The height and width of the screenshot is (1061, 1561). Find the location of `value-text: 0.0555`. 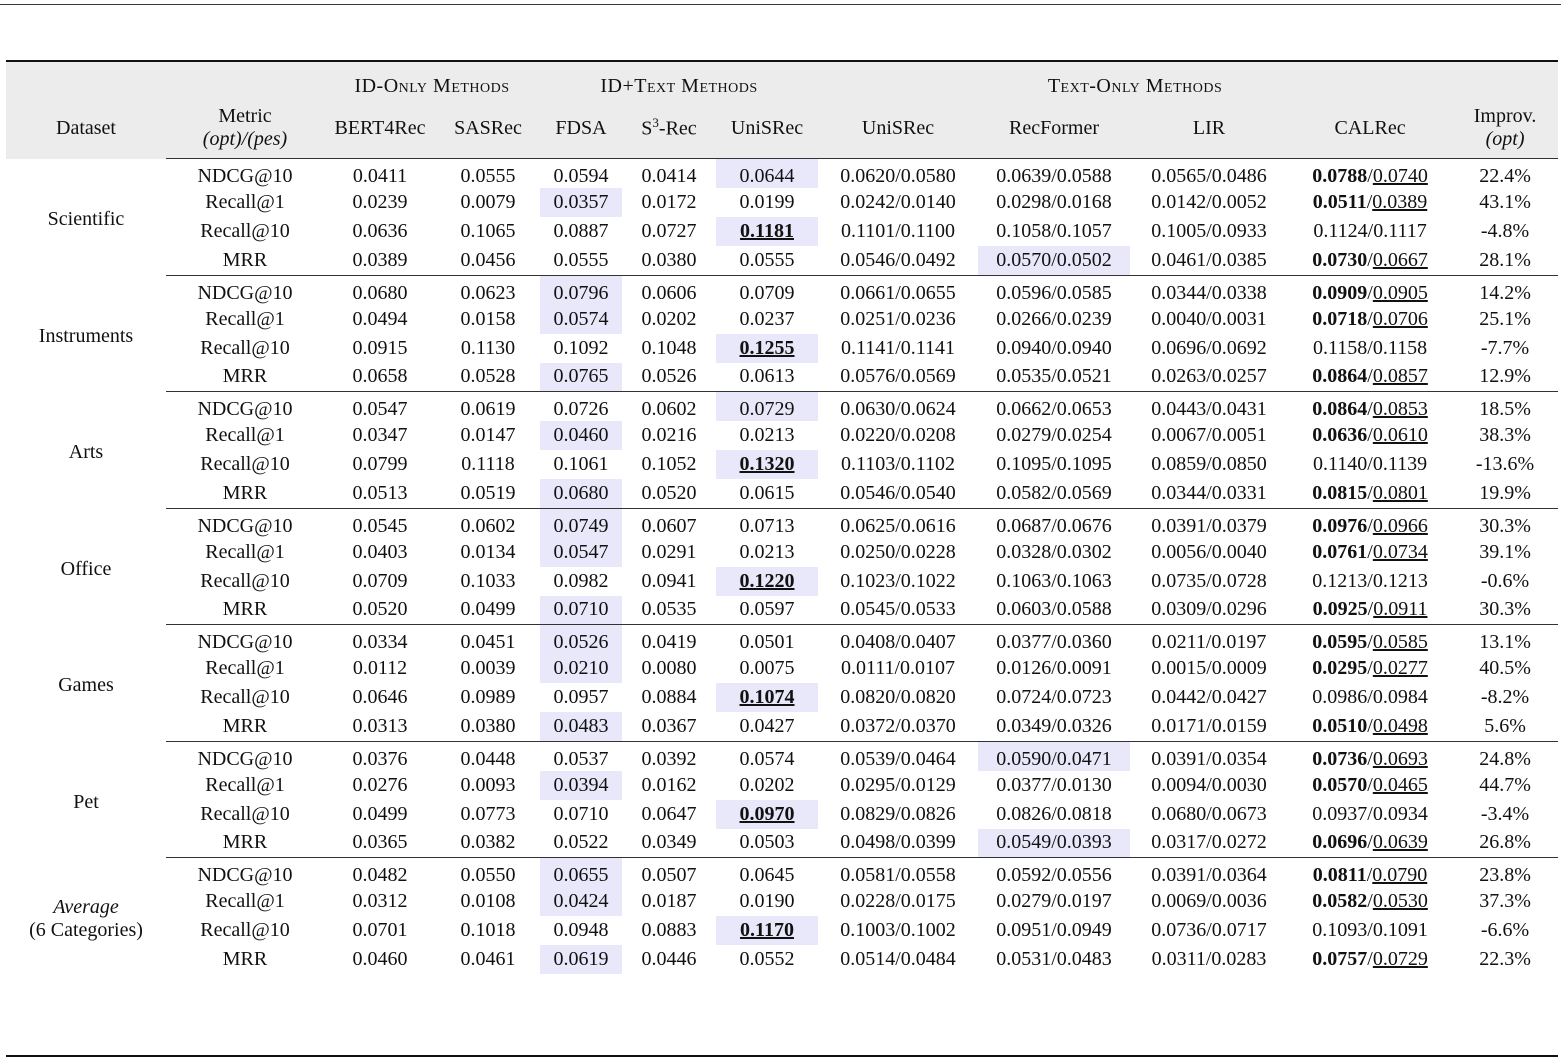

value-text: 0.0555 is located at coordinates (581, 259).